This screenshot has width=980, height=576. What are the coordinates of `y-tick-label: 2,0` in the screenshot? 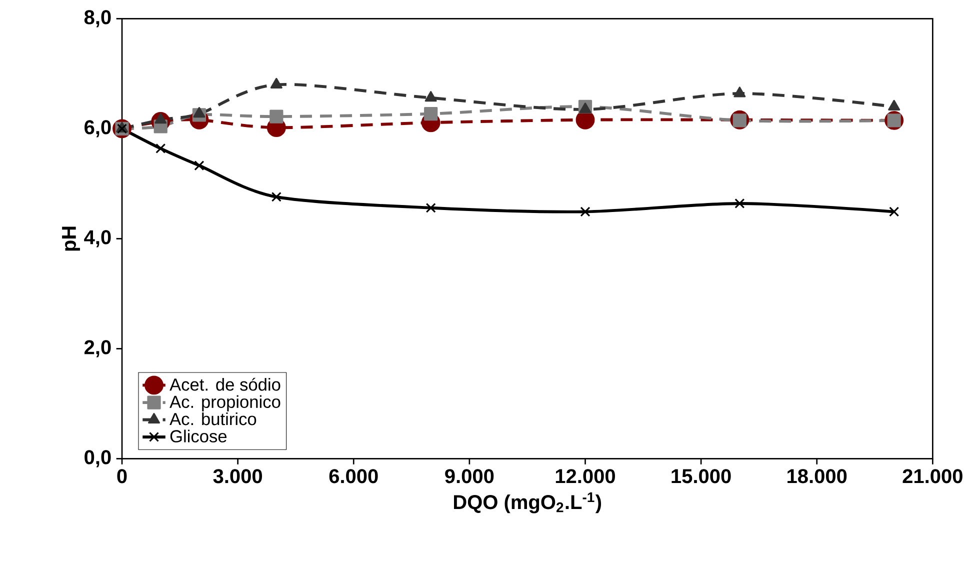 It's located at (97, 349).